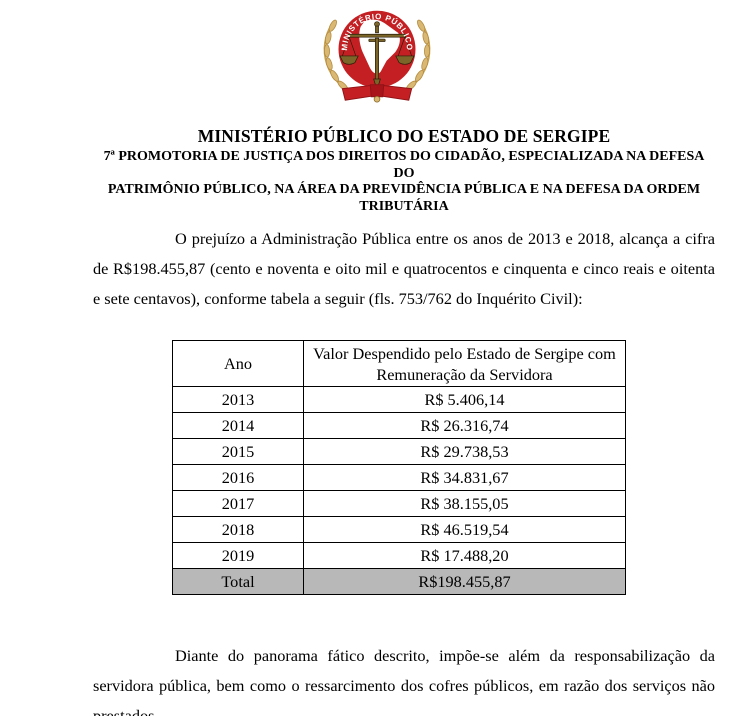 Image resolution: width=753 pixels, height=716 pixels. Describe the element at coordinates (464, 399) in the screenshot. I see `value-cell: R$ 5.406,14` at that location.